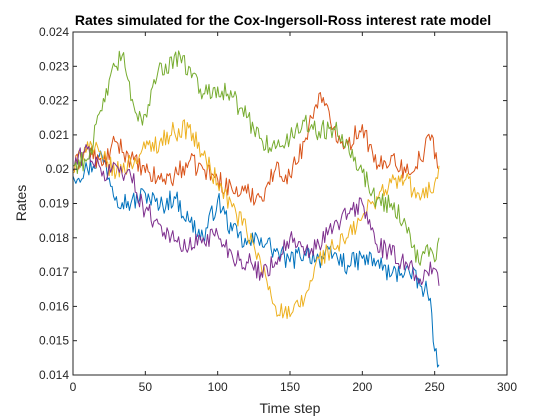 This screenshot has height=420, width=560. What do you see at coordinates (54, 32) in the screenshot?
I see `y-tick-label: 0.024` at bounding box center [54, 32].